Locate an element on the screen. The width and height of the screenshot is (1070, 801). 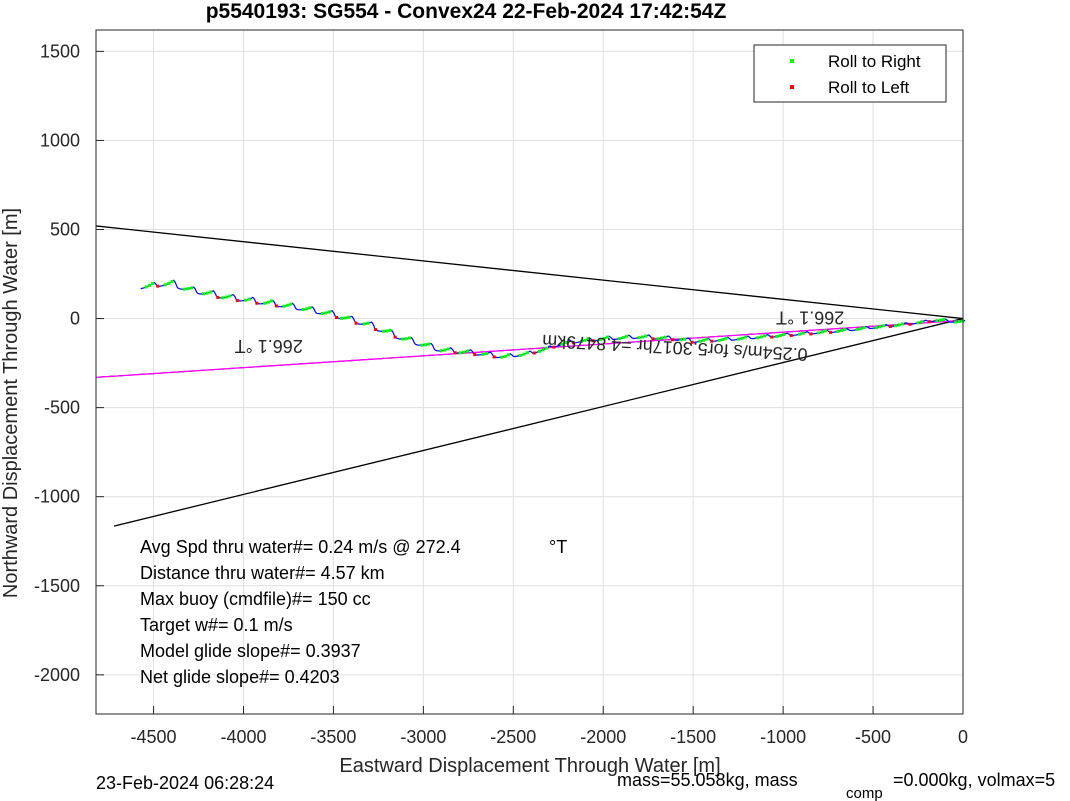
current-line is located at coordinates (529, 348).